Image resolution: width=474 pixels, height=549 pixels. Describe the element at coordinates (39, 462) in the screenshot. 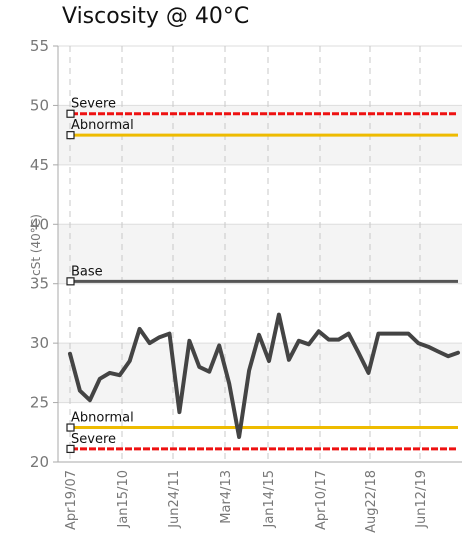

I see `y-tick-label: 20` at that location.